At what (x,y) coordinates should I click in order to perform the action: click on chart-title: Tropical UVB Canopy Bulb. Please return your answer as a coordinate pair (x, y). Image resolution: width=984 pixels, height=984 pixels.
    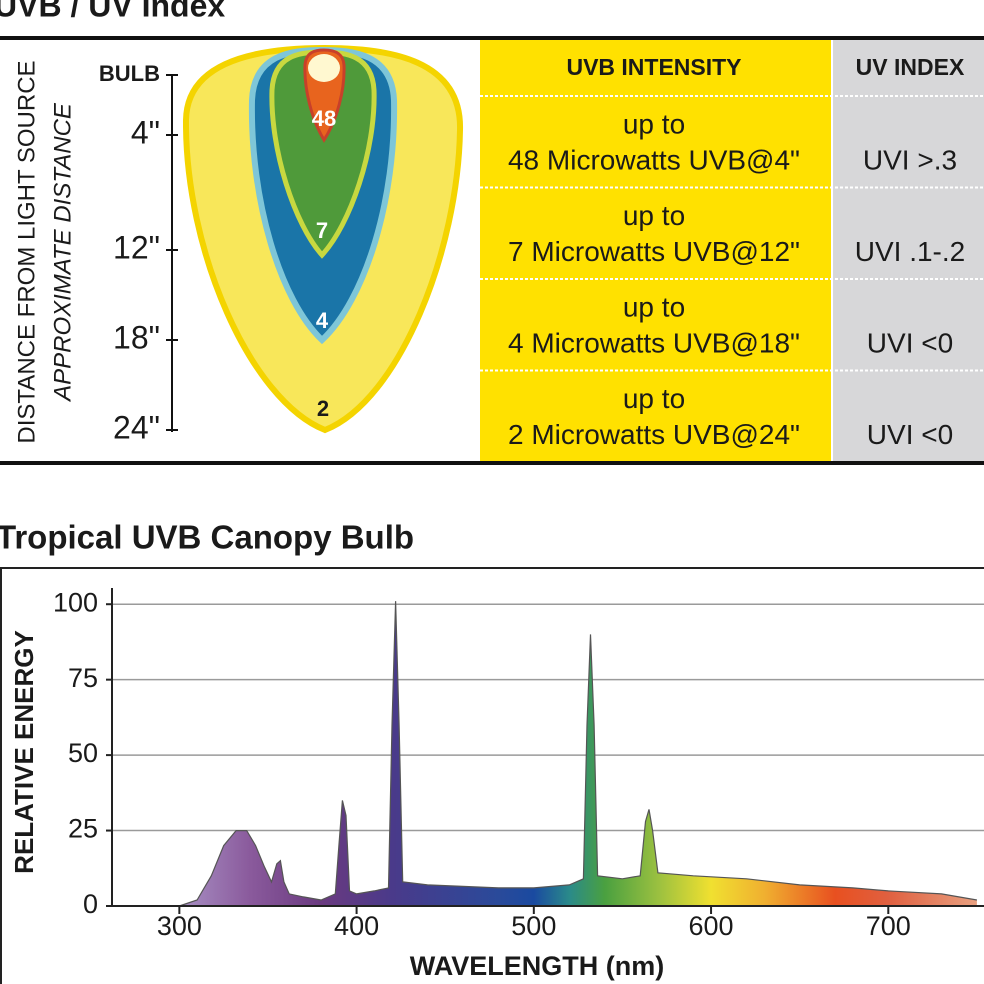
    Looking at the image, I should click on (207, 537).